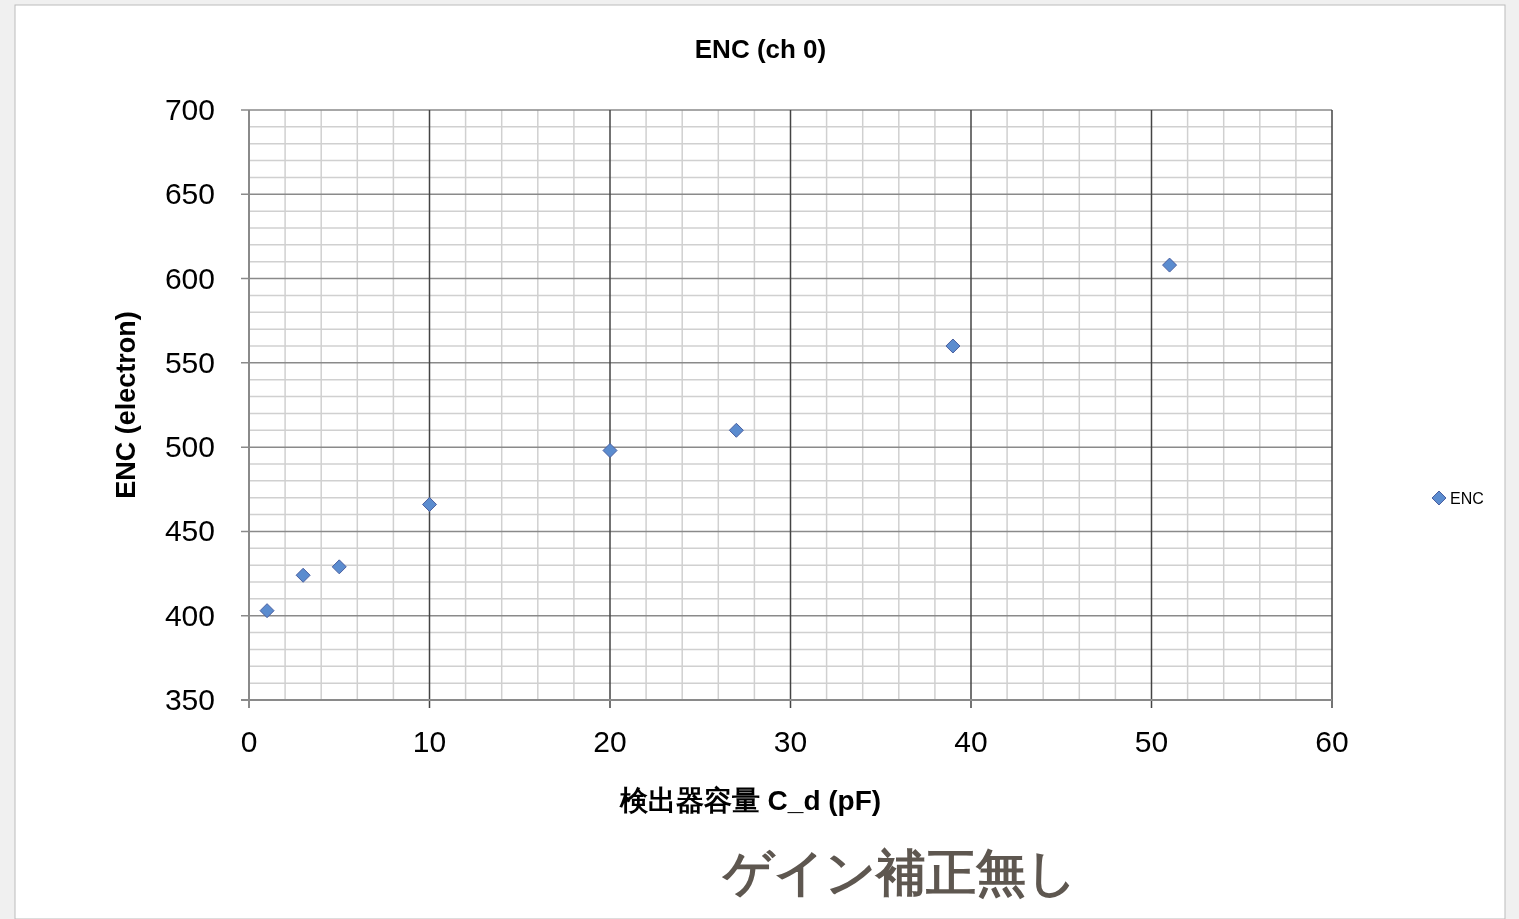 The width and height of the screenshot is (1519, 919). Describe the element at coordinates (899, 872) in the screenshot. I see `text: ゲイン補正無し` at that location.